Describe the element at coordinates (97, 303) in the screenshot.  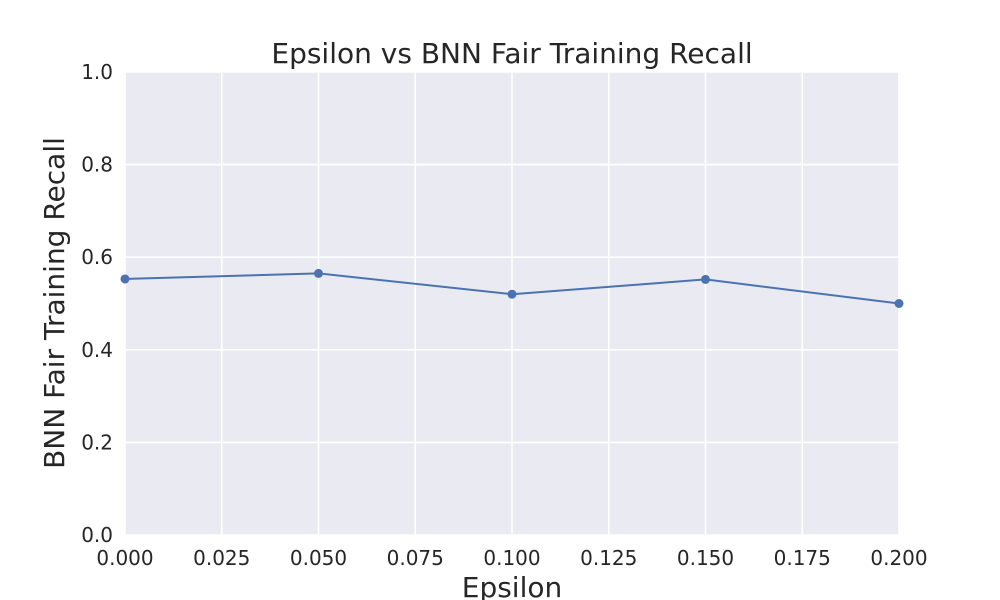
I see `y-tick-labels: 0.0 0.2 0.4 0.6 0.8 1.0` at that location.